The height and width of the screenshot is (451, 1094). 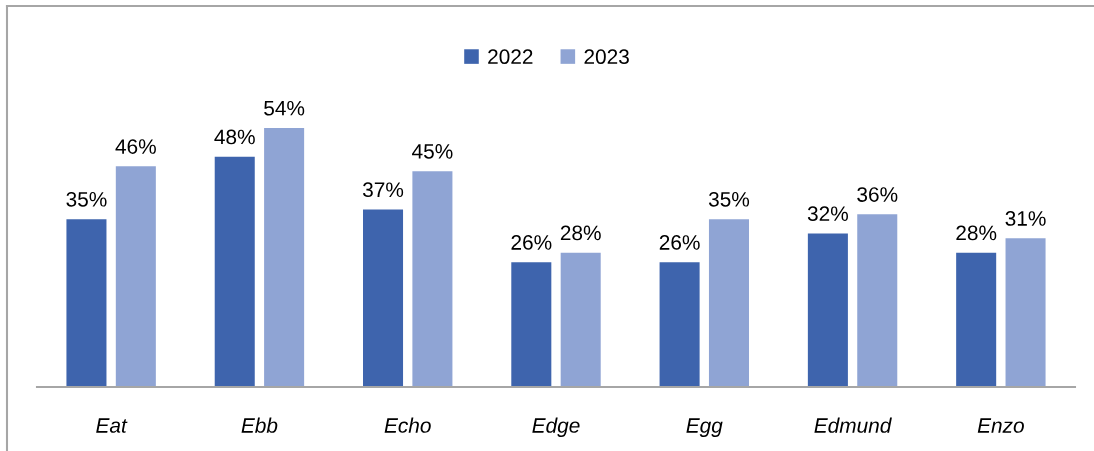 I want to click on x-tick-label: Echo, so click(x=407, y=425).